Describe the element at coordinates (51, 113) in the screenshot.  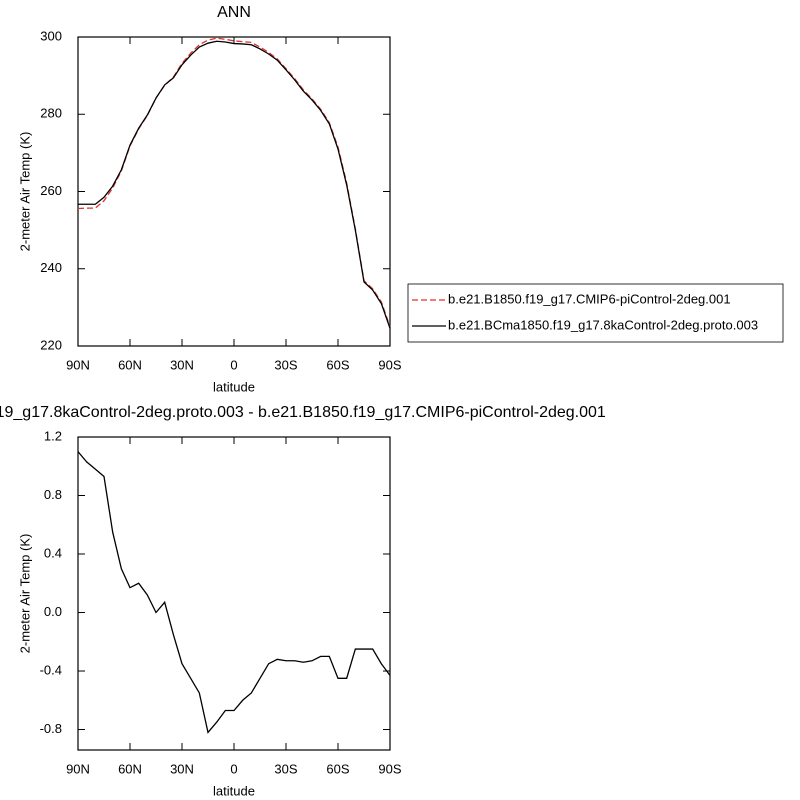
I see `y-tick-label: 280` at that location.